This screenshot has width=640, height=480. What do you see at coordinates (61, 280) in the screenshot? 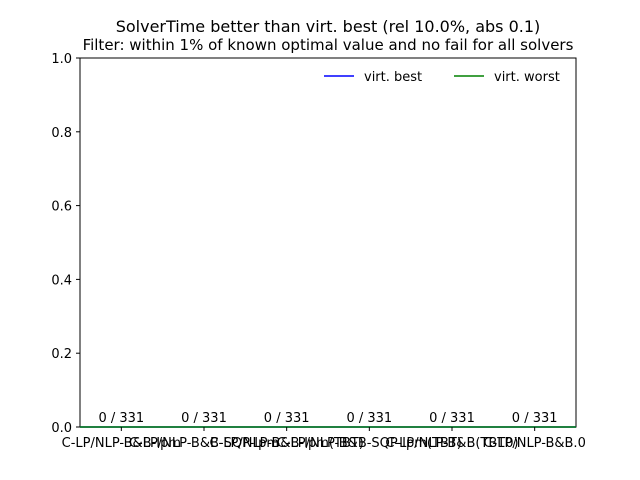
I see `y-tick-label: 0.4` at bounding box center [61, 280].